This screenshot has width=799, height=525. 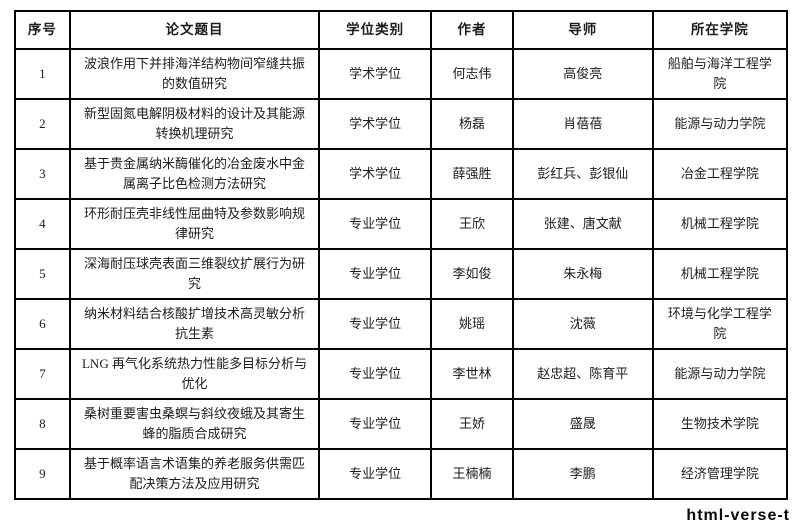 What do you see at coordinates (720, 474) in the screenshot?
I see `cell-college: 经济管理学院` at bounding box center [720, 474].